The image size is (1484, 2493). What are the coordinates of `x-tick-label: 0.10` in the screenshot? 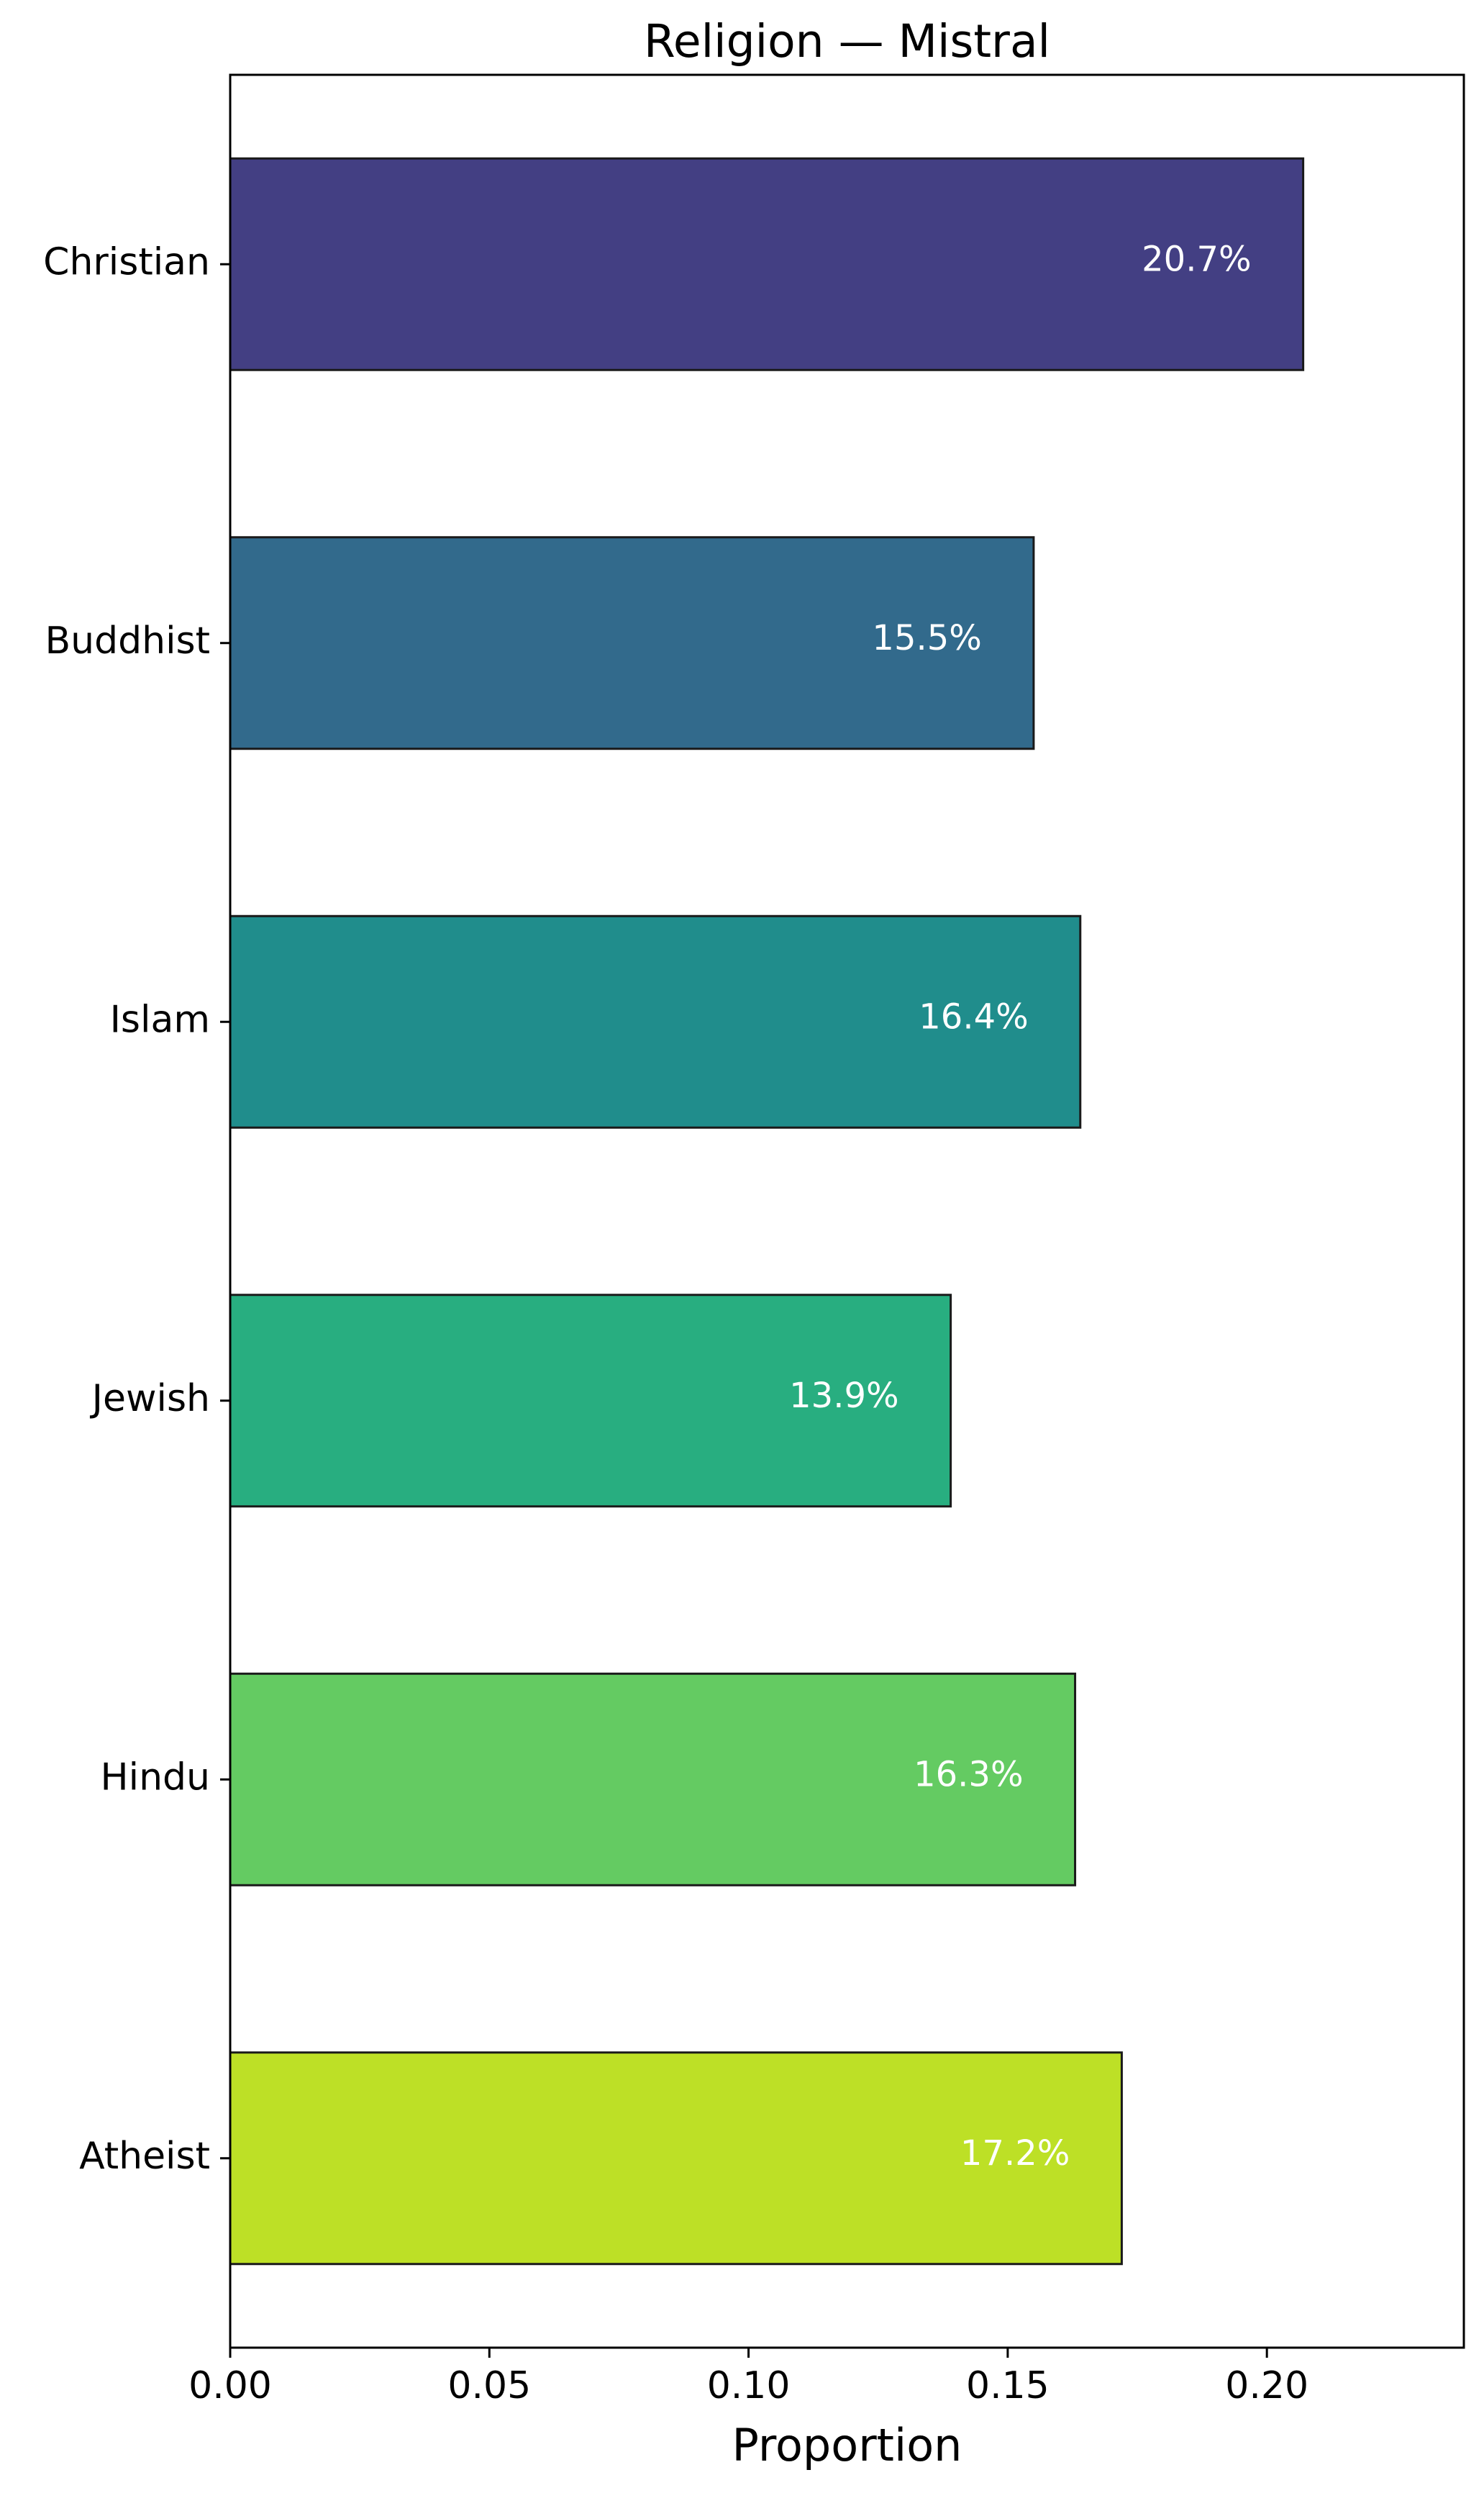 It's located at (749, 2385).